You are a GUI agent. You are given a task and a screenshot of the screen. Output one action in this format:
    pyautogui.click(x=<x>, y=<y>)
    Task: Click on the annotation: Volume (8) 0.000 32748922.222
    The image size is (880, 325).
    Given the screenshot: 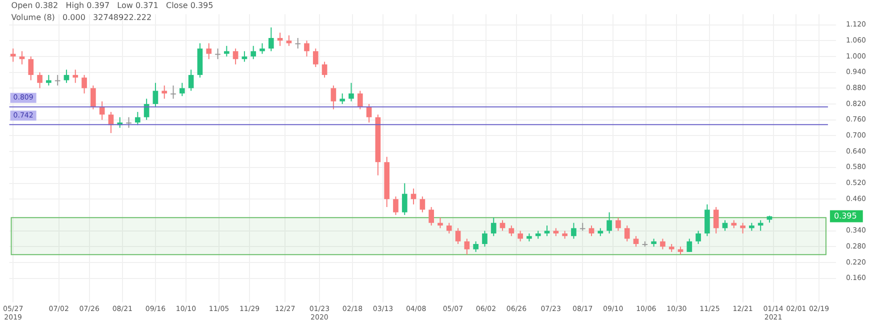 What is the action you would take?
    pyautogui.click(x=81, y=17)
    